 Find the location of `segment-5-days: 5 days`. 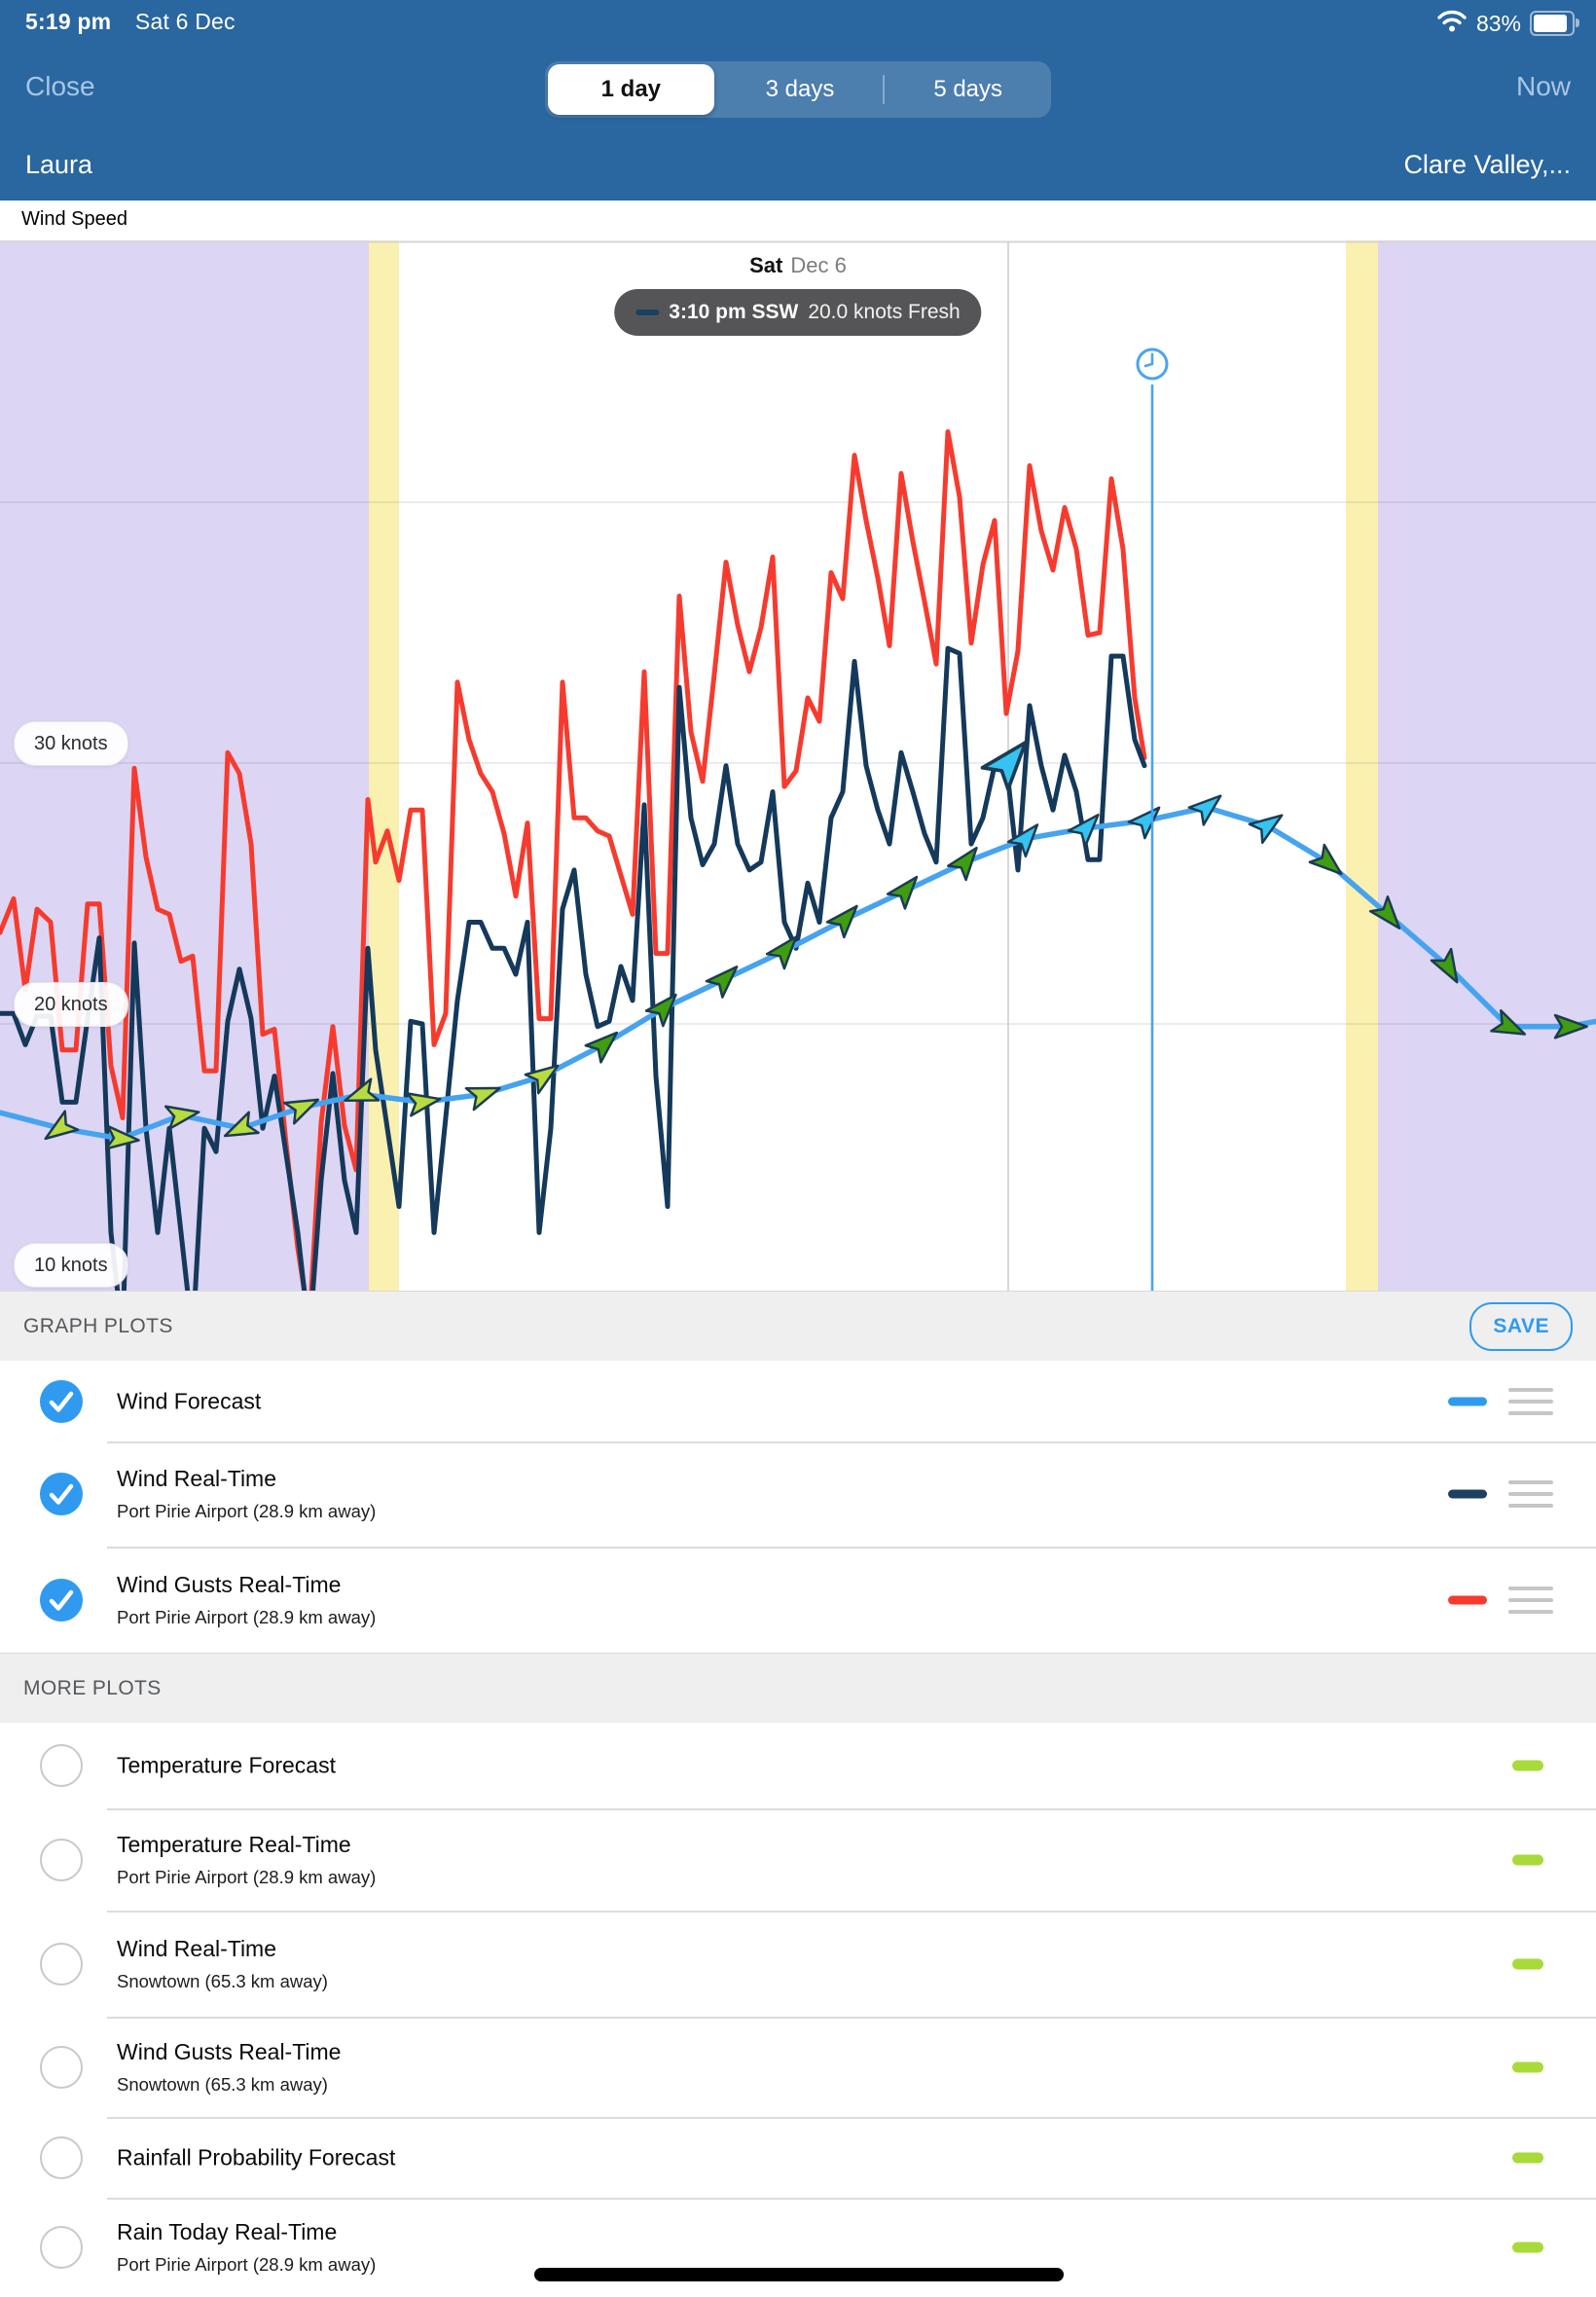

segment-5-days: 5 days is located at coordinates (968, 89).